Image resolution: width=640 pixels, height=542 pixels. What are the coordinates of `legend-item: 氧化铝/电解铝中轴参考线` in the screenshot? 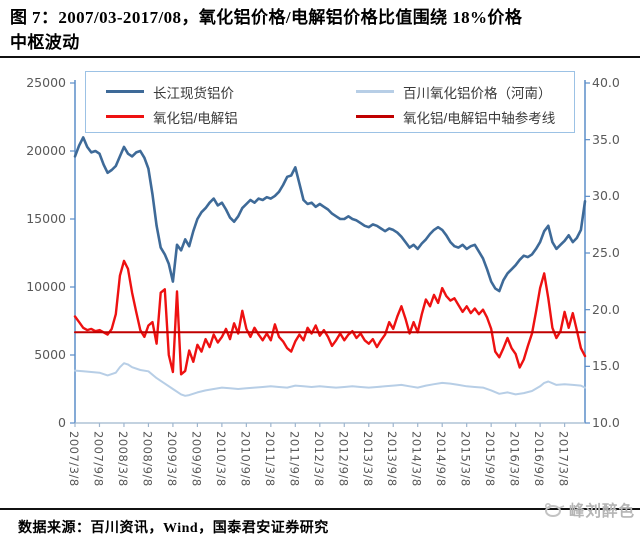 It's located at (465, 116).